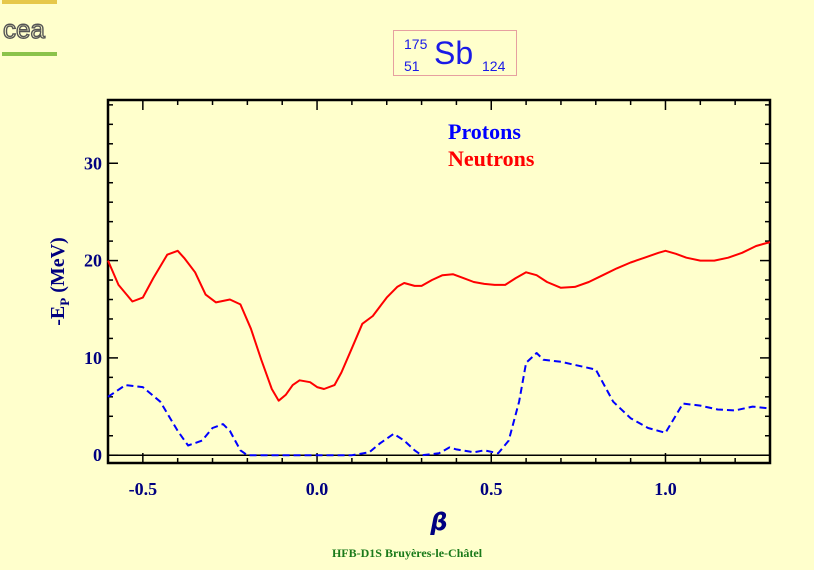 The image size is (814, 570). I want to click on x-tick-label: 1.0, so click(665, 489).